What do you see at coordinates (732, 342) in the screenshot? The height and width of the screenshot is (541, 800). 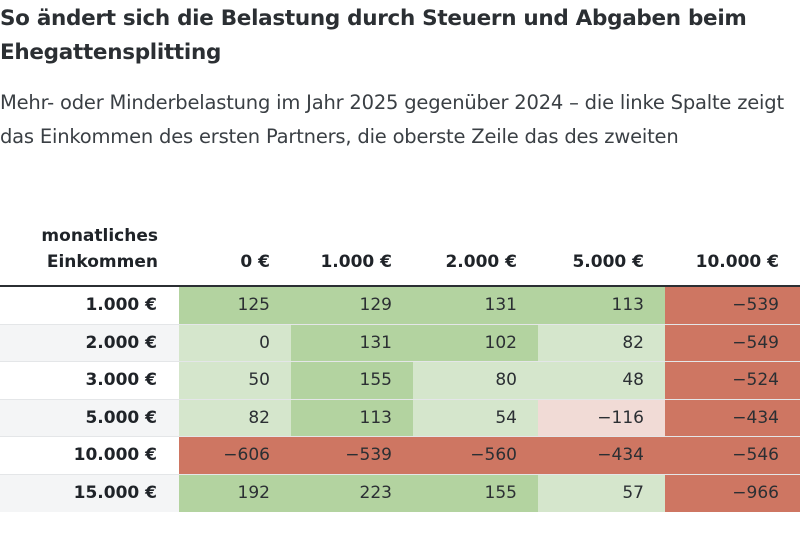 I see `table-cell: −549` at bounding box center [732, 342].